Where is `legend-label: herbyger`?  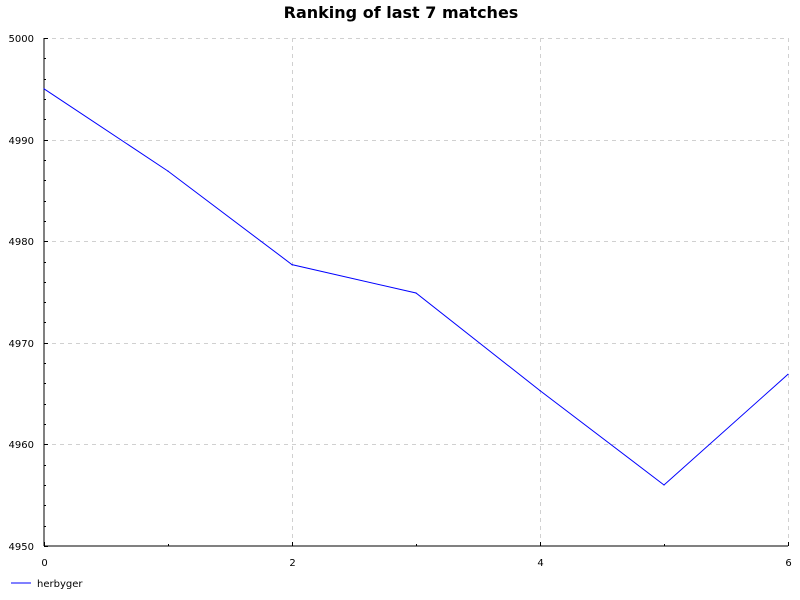 legend-label: herbyger is located at coordinates (60, 584).